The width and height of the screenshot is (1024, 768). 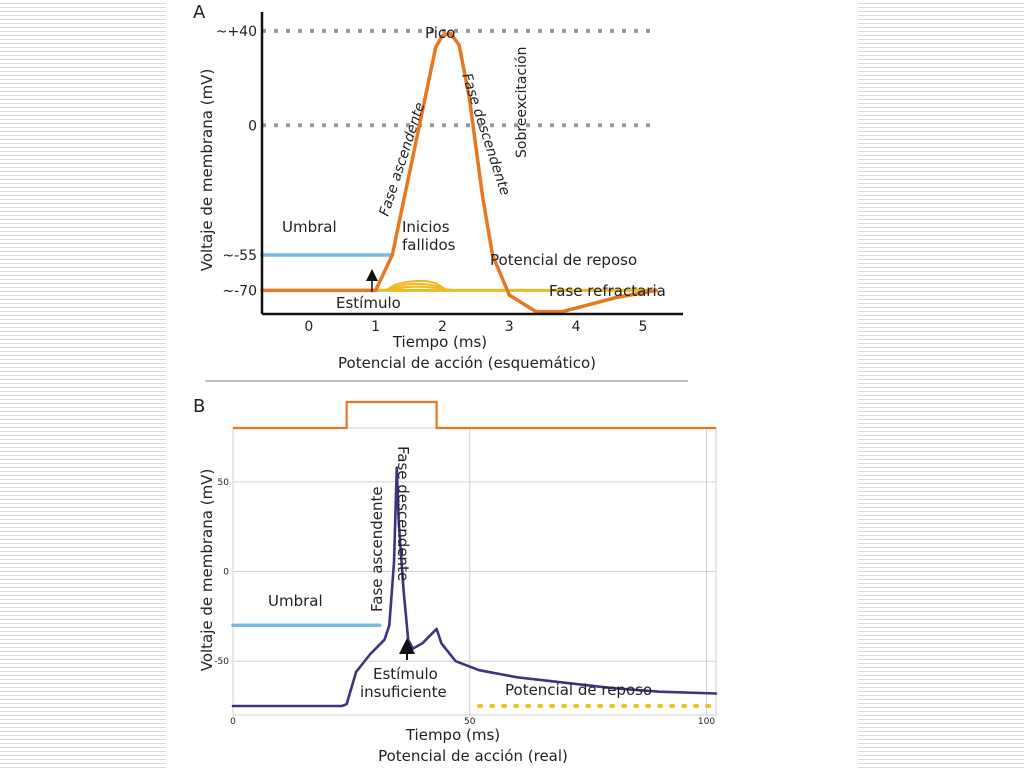 I want to click on panel-b-y-tick-label: 0, so click(x=226, y=573).